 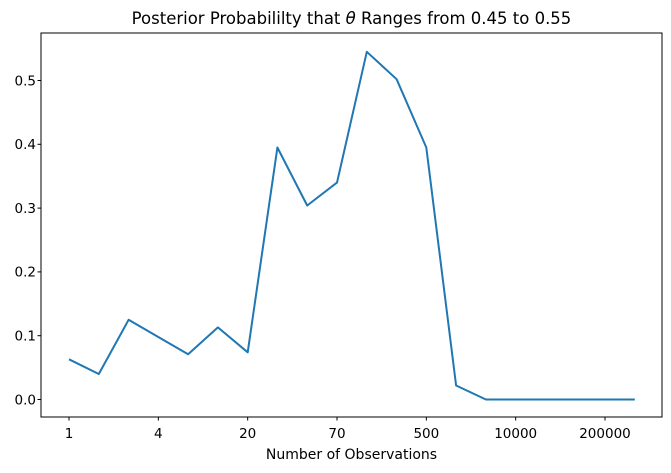 What do you see at coordinates (25, 81) in the screenshot?
I see `y-tick-label: 0.5` at bounding box center [25, 81].